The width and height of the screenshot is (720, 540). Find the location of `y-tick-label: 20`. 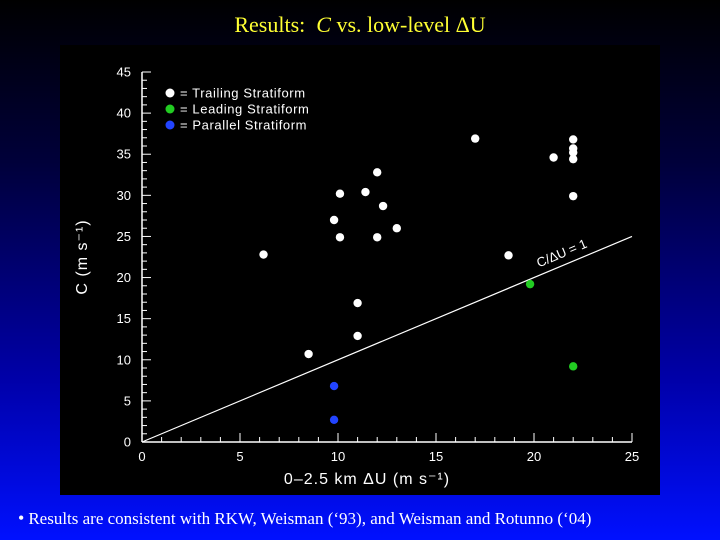

y-tick-label: 20 is located at coordinates (124, 277).